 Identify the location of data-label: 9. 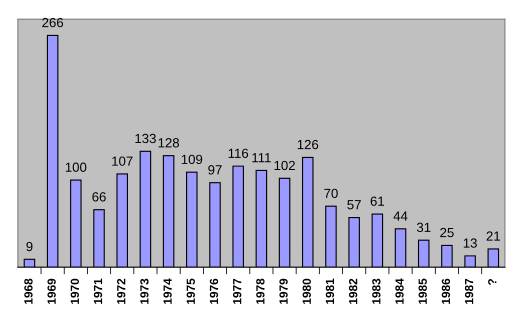
(29, 247).